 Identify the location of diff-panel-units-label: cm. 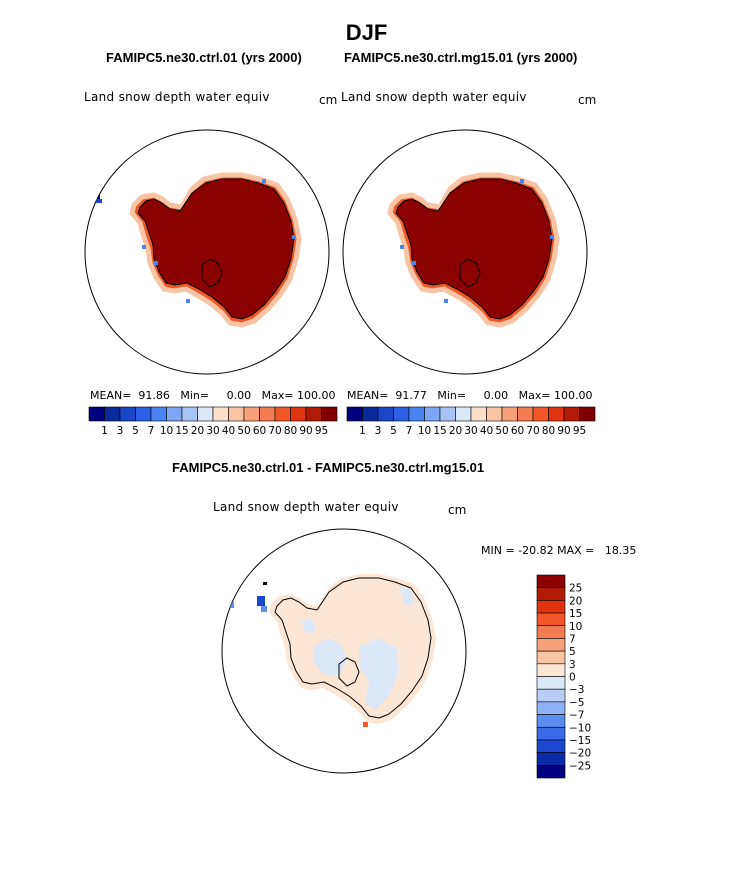
(457, 510).